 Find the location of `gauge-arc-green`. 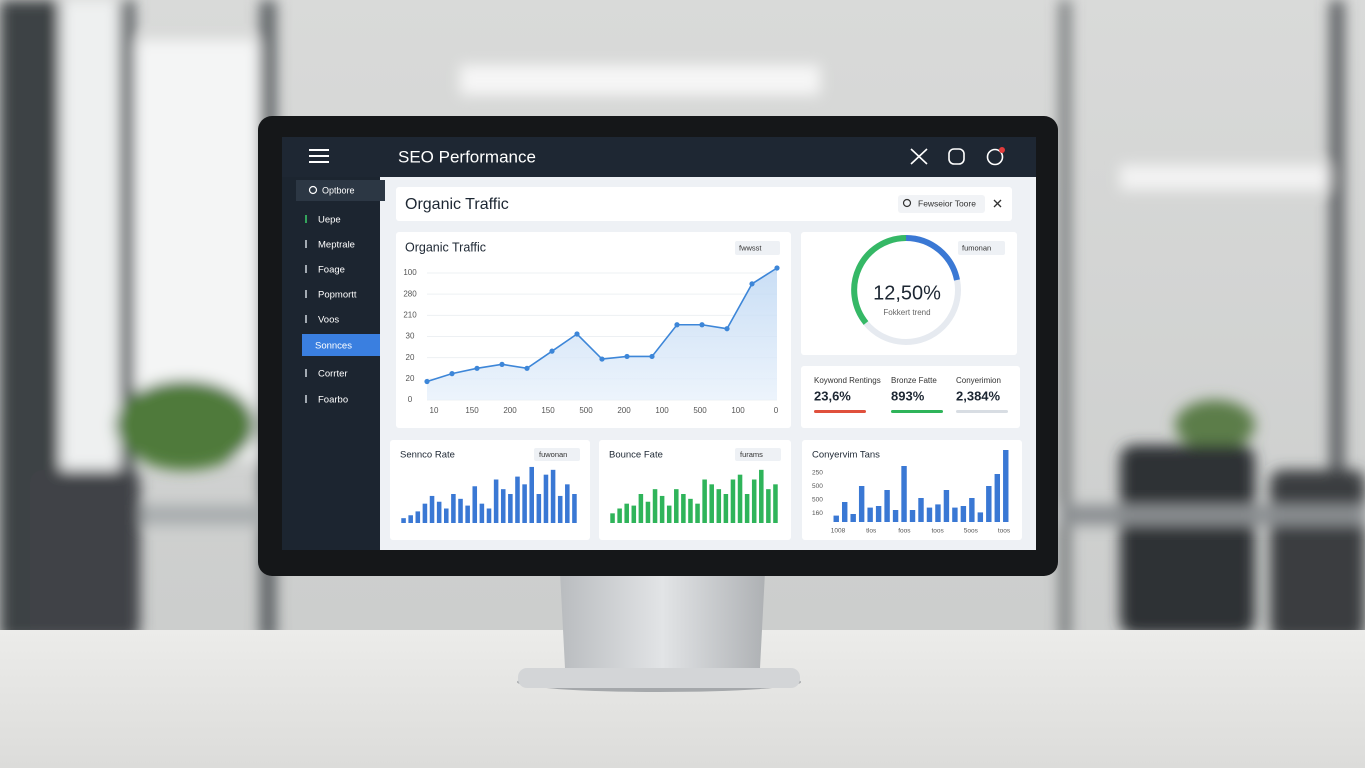

gauge-arc-green is located at coordinates (879, 280).